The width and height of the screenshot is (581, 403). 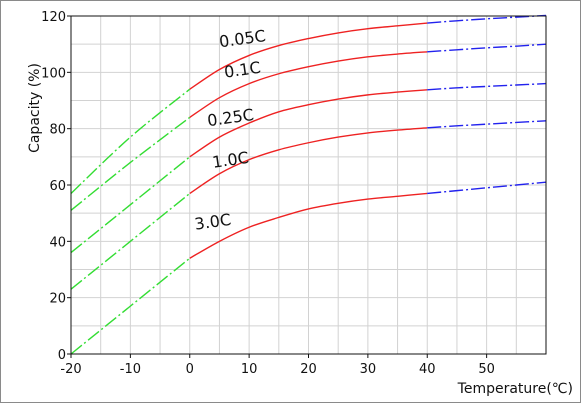 I want to click on curve-label: 0.05C, so click(x=242, y=38).